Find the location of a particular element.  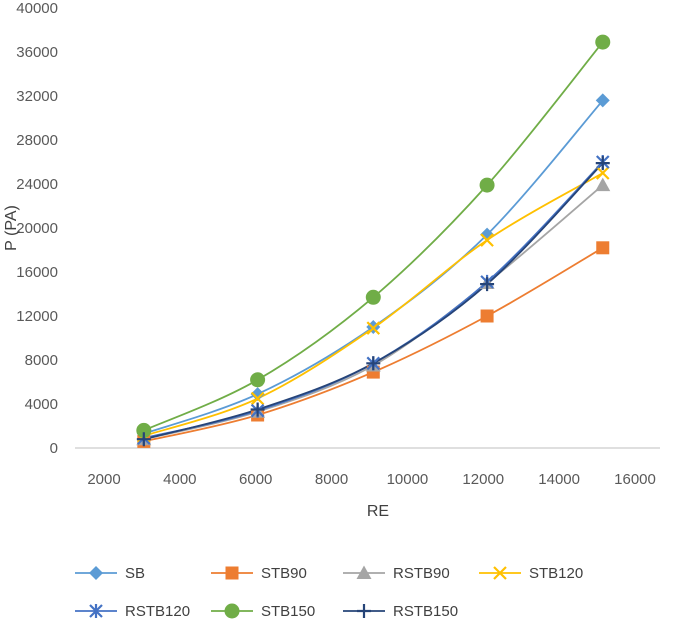

y-tick-label: 32000 is located at coordinates (37, 96).